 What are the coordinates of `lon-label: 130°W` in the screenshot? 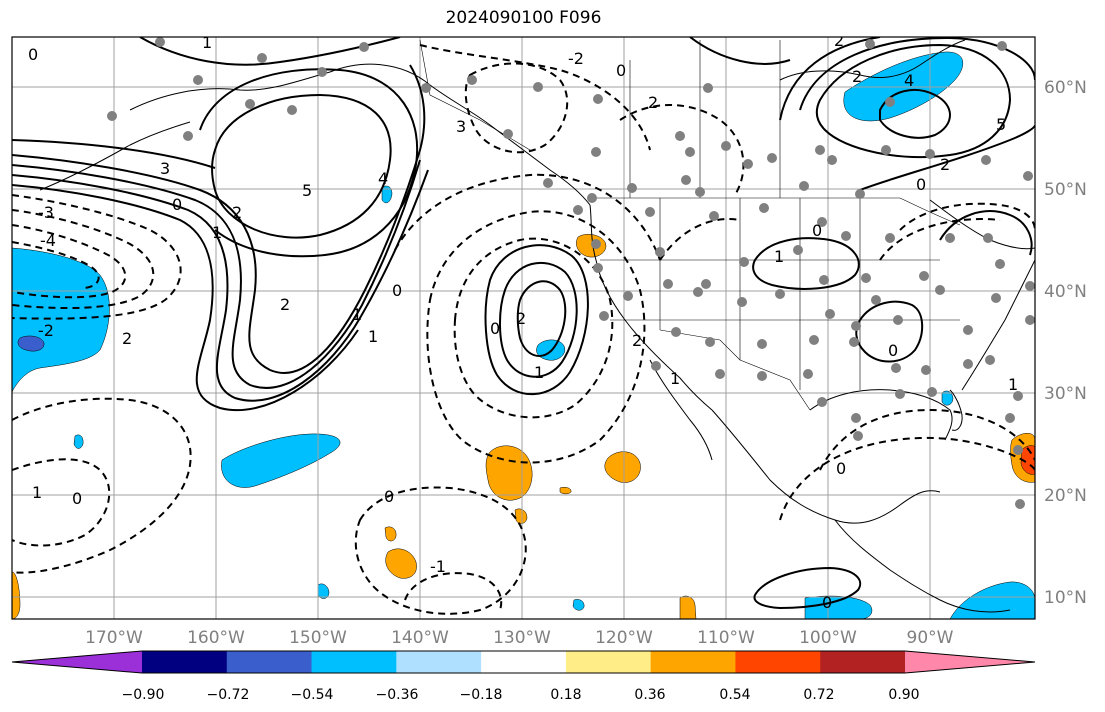 It's located at (522, 638).